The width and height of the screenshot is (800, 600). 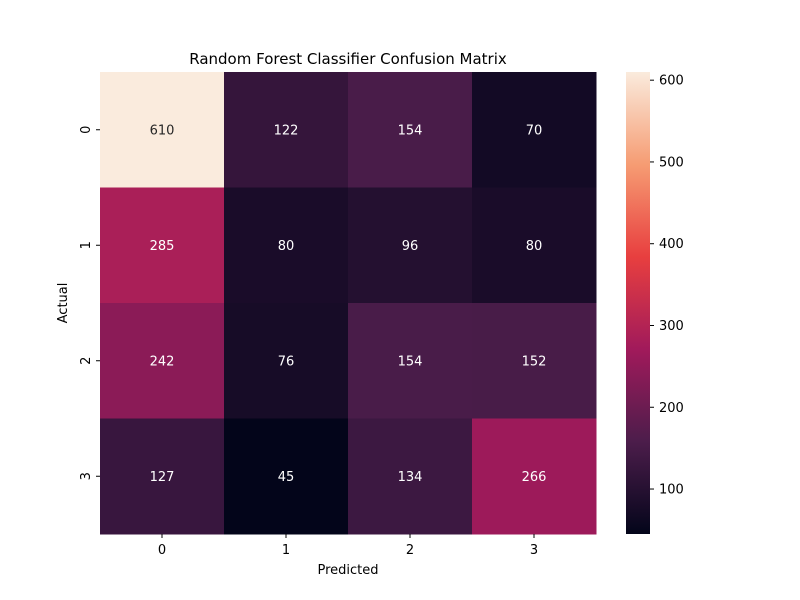 I want to click on cell-value-r0-c0: 610, so click(x=162, y=130).